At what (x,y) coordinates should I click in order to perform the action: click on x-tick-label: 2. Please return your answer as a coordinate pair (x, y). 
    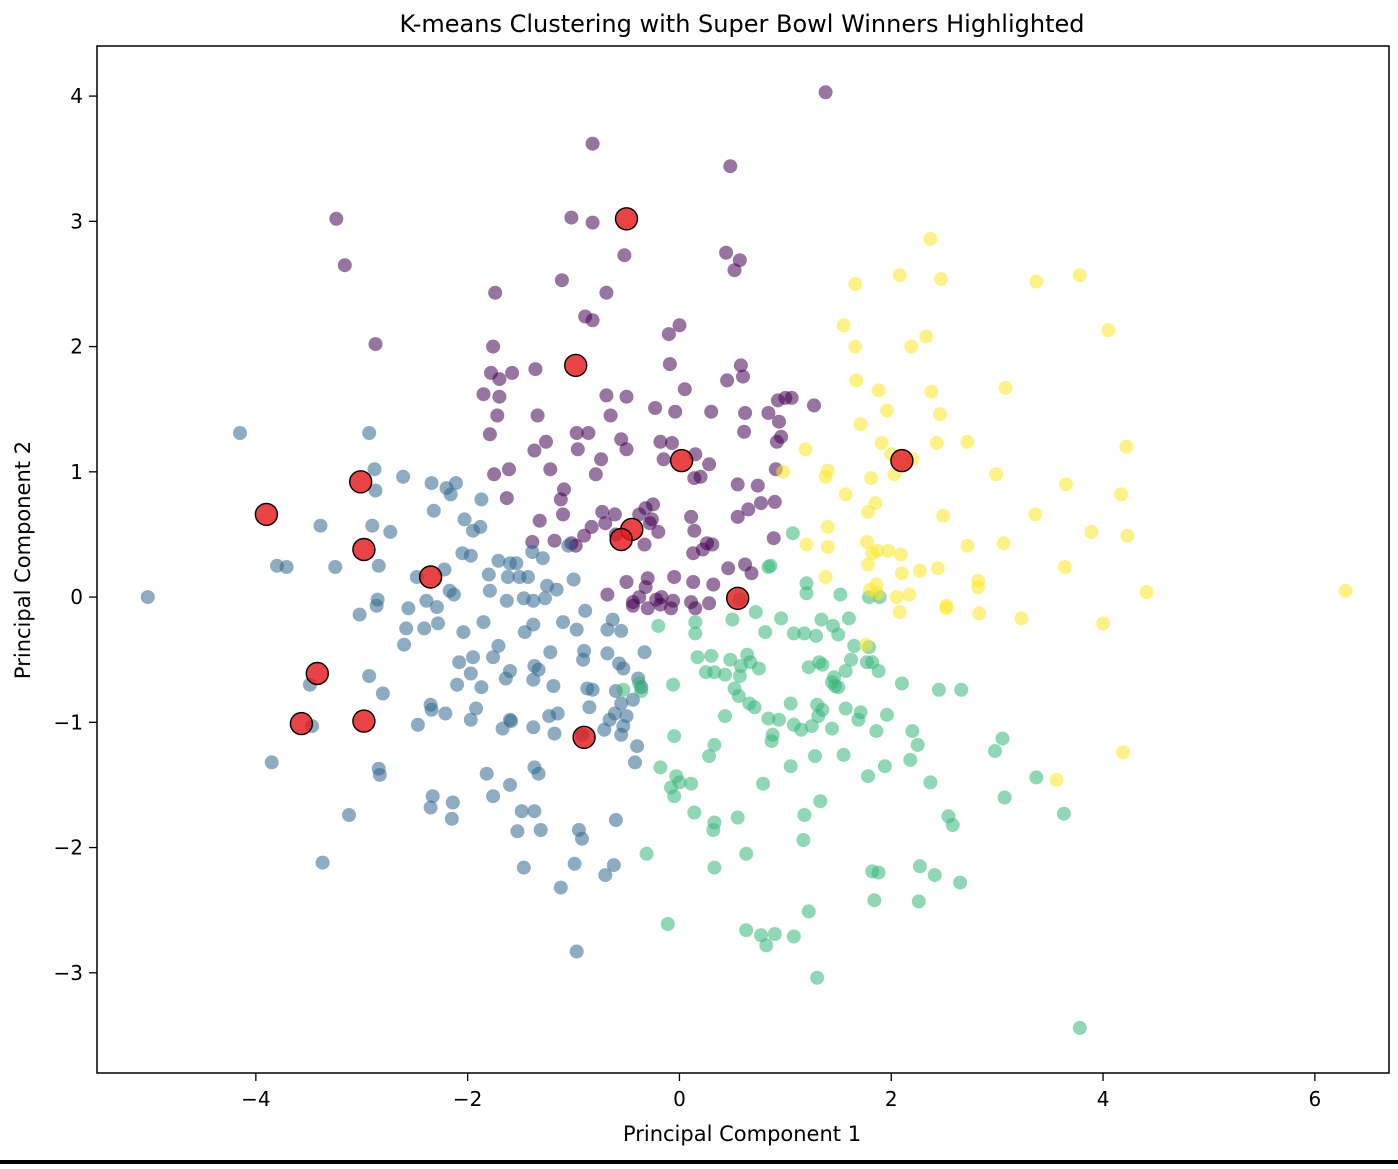
    Looking at the image, I should click on (891, 1099).